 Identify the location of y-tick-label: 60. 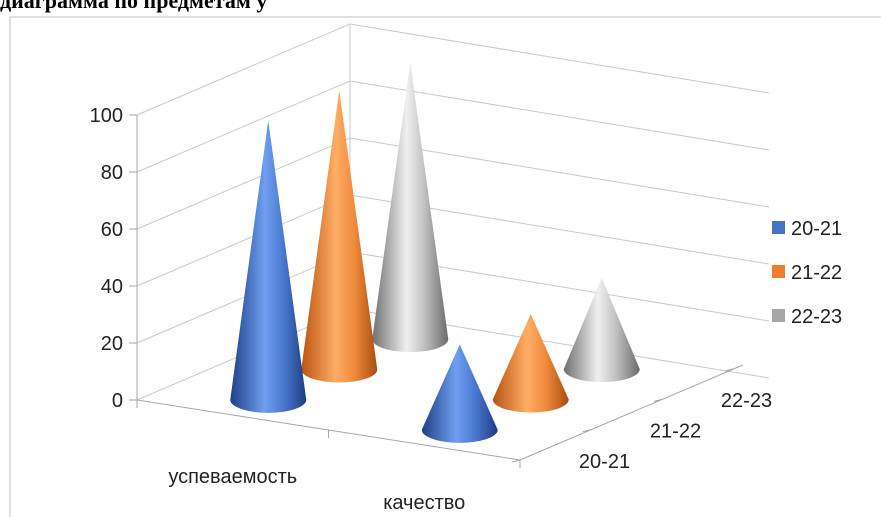
(112, 230).